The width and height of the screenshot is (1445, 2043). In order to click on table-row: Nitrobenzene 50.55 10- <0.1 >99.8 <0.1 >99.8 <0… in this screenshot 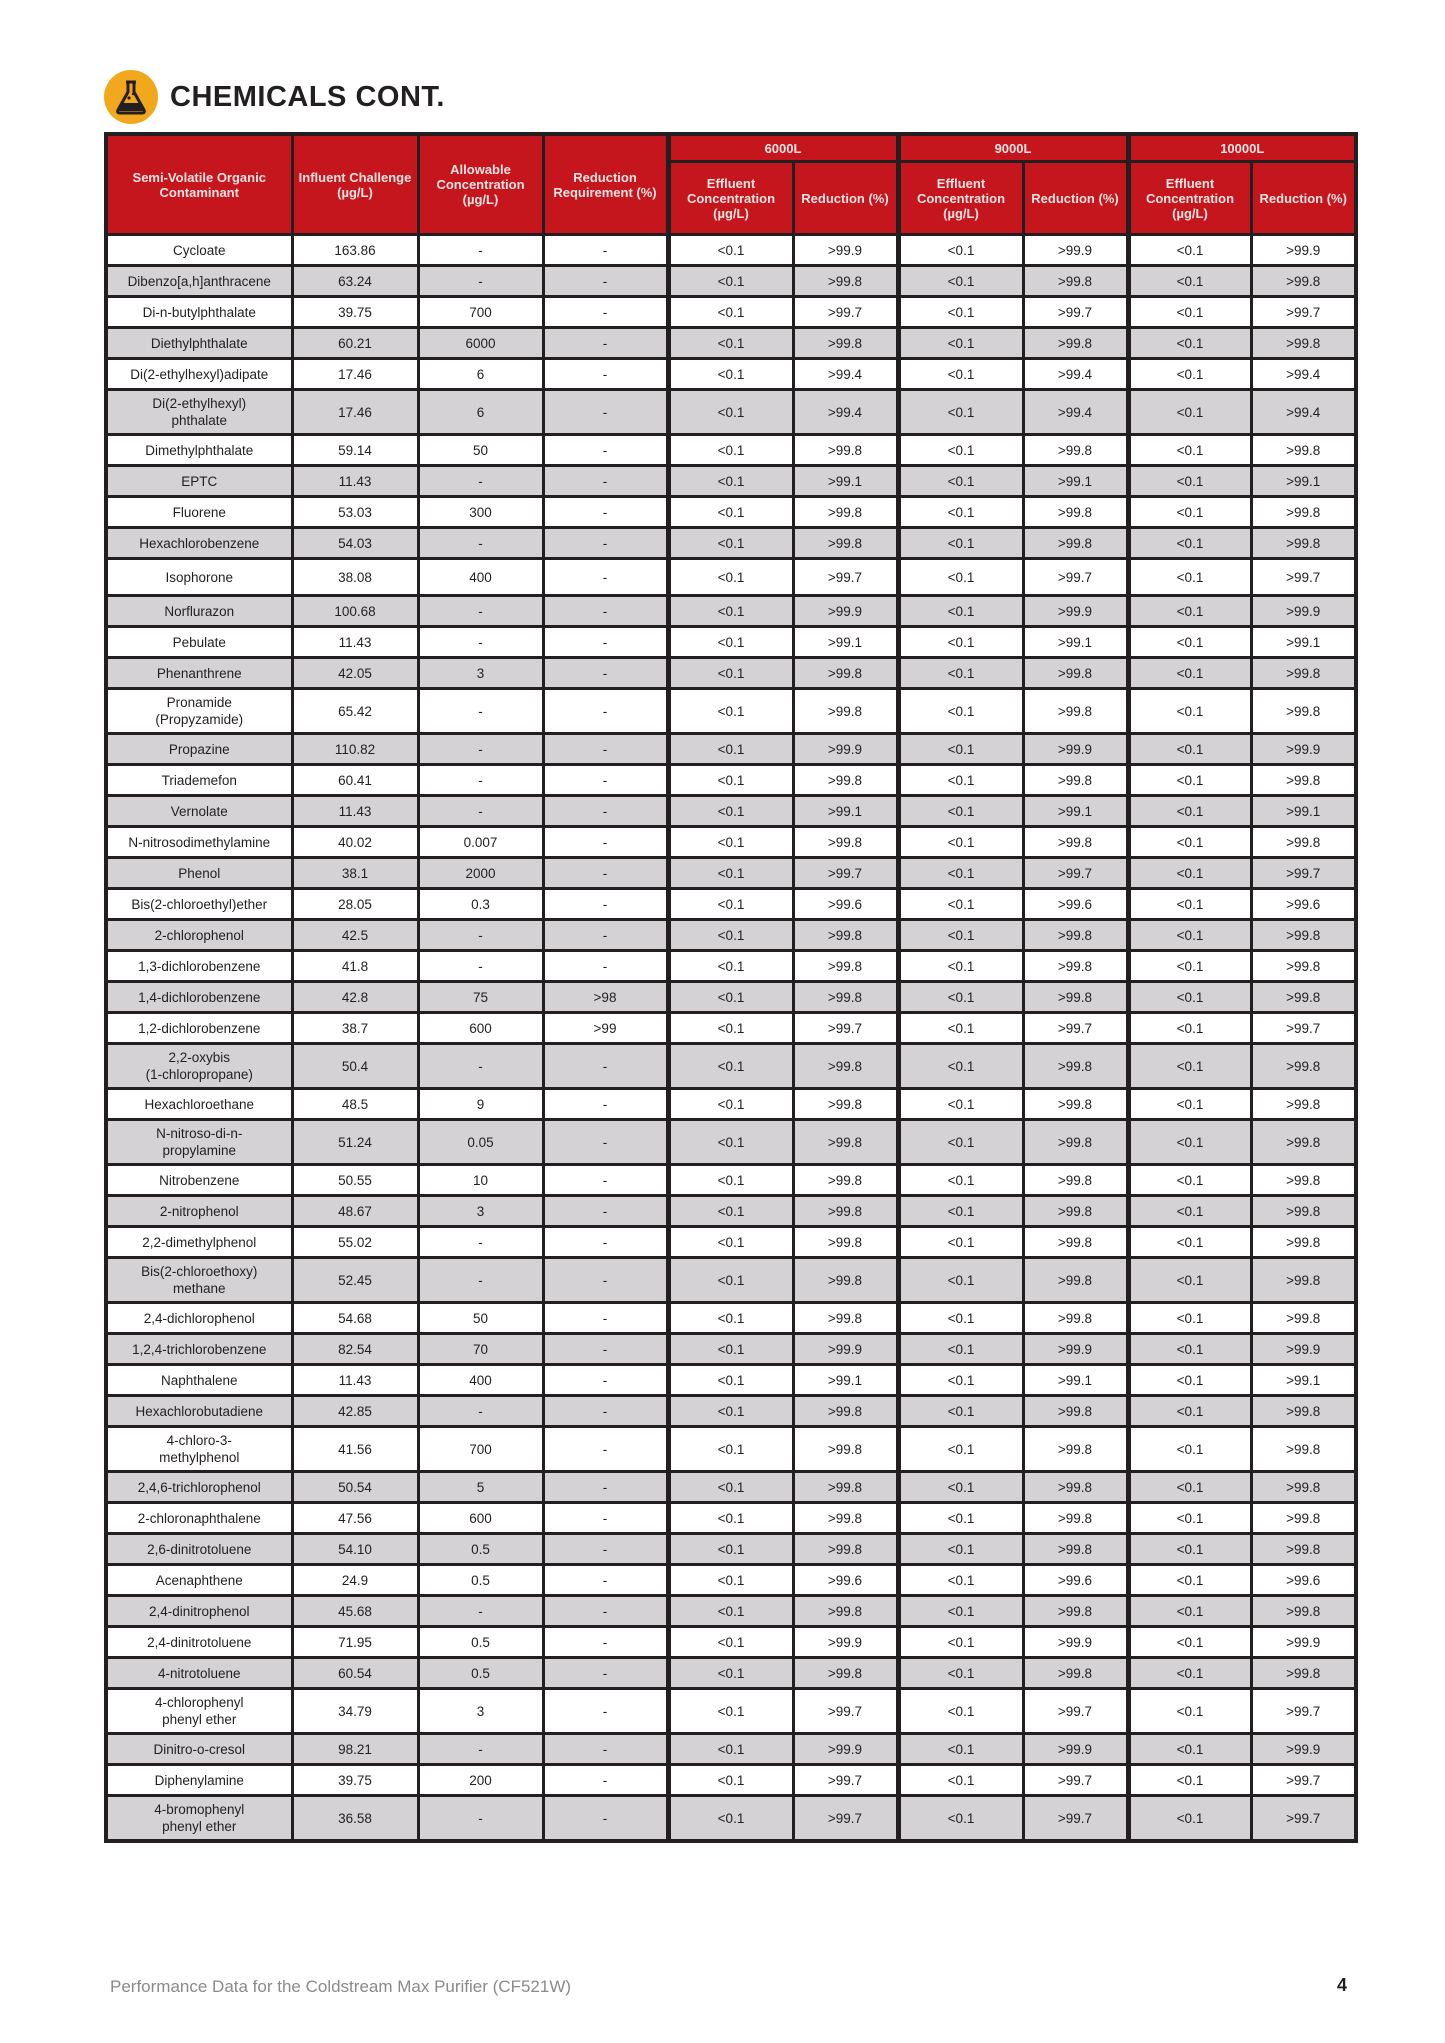, I will do `click(731, 1180)`.